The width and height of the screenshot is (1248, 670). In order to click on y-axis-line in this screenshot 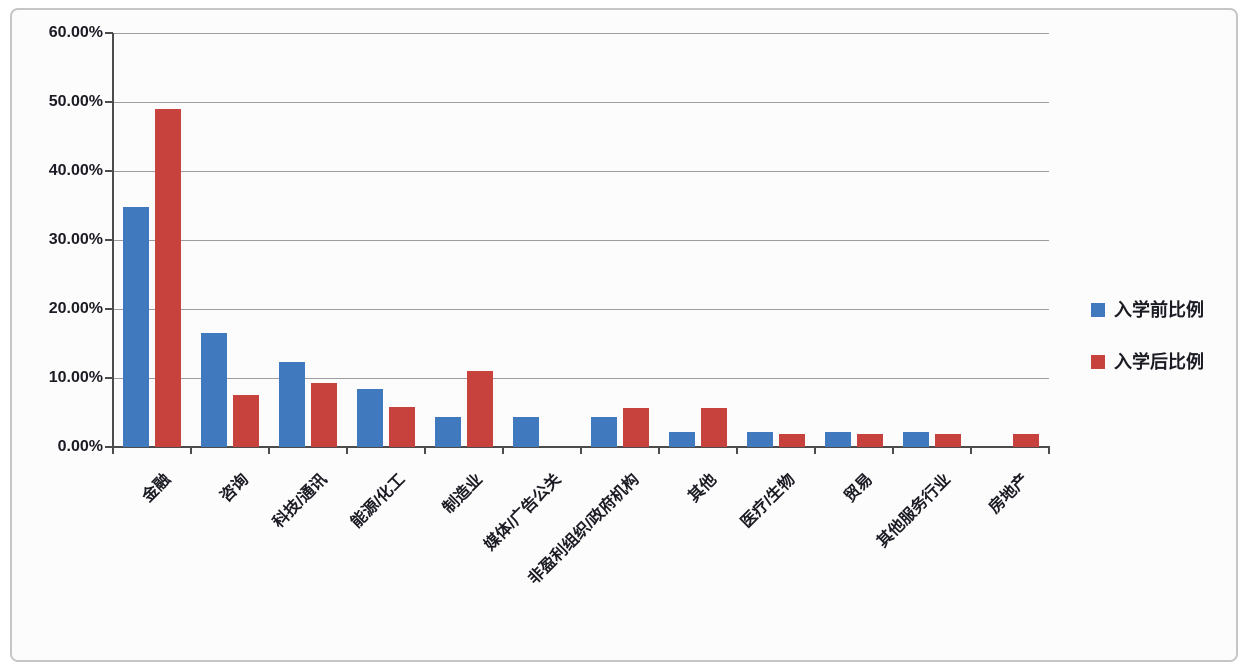, I will do `click(113, 240)`.